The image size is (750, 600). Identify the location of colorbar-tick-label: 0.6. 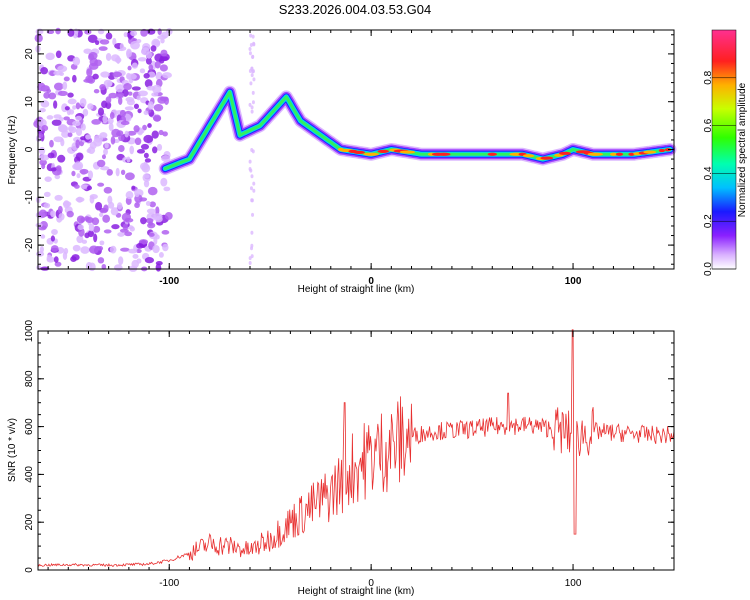
(708, 125).